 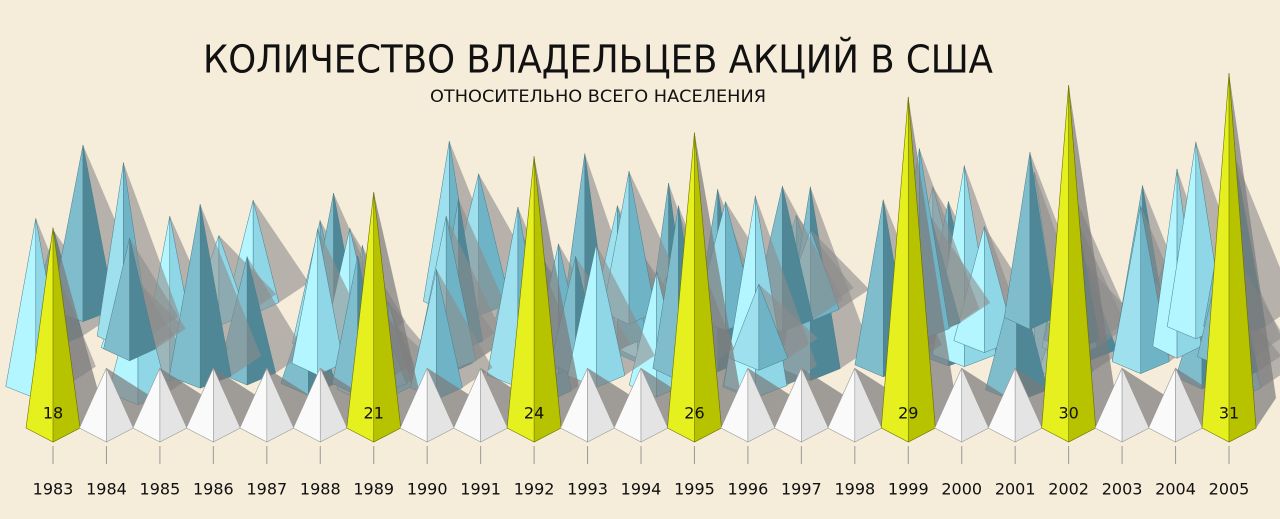 What do you see at coordinates (1229, 413) in the screenshot?
I see `value-label: 31` at bounding box center [1229, 413].